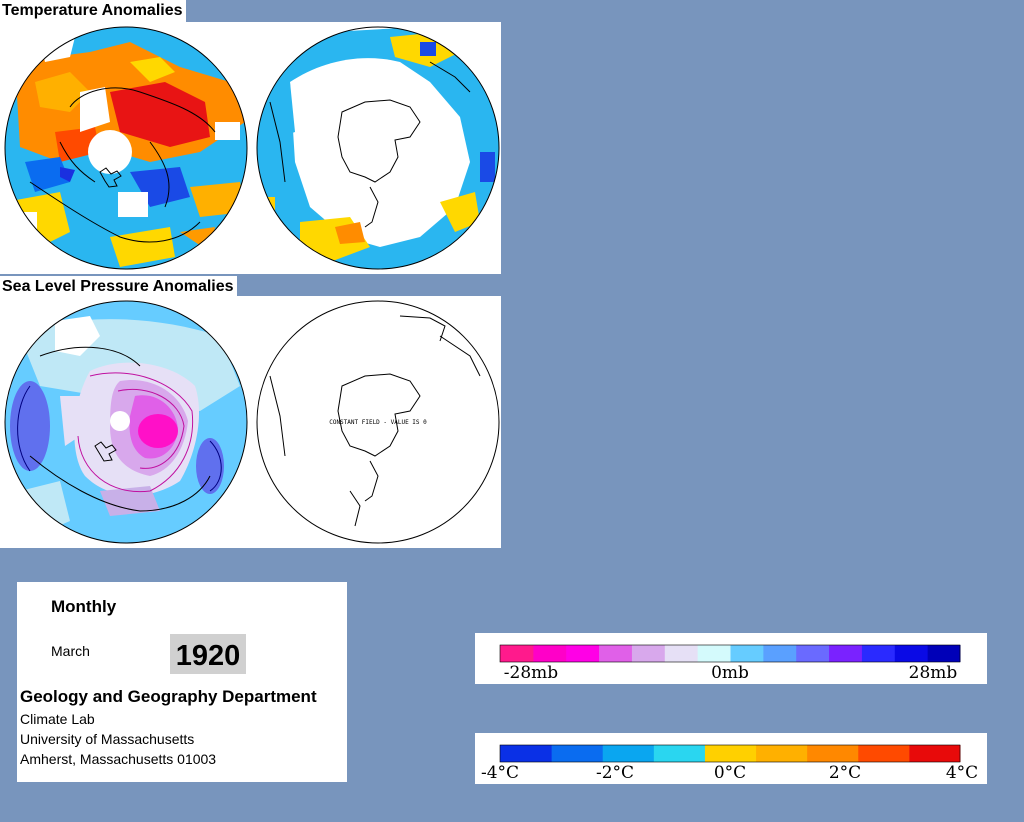  I want to click on pressure-south-globe: CONSTANT FIELD - VALUE IS 0, so click(378, 422).